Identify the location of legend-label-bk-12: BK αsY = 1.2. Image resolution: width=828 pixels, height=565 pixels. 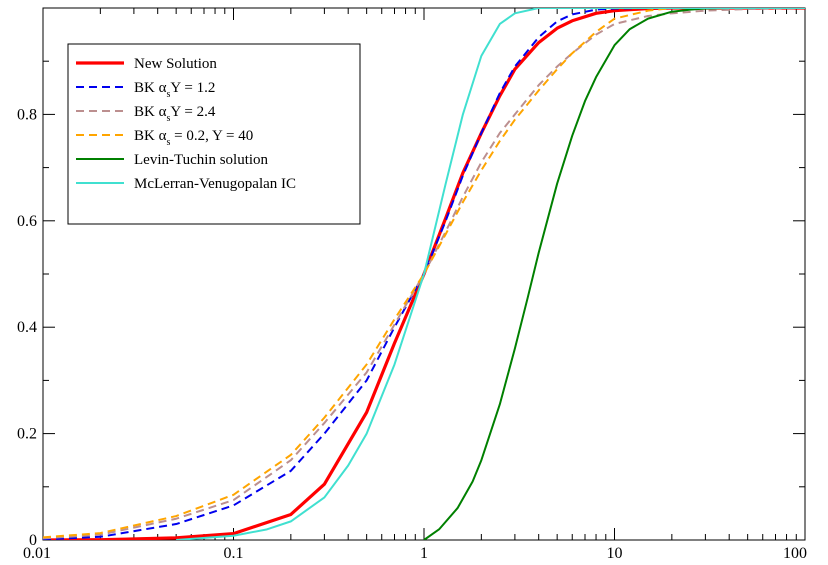
(174, 90).